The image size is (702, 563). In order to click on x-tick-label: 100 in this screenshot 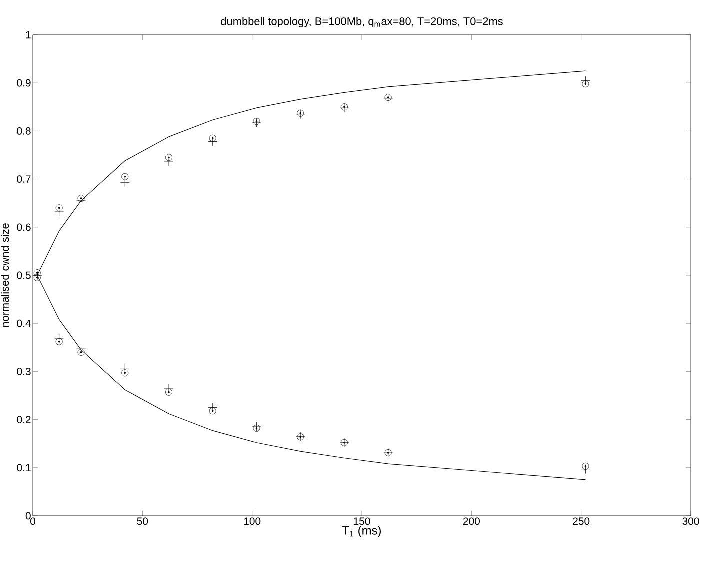, I will do `click(252, 522)`.